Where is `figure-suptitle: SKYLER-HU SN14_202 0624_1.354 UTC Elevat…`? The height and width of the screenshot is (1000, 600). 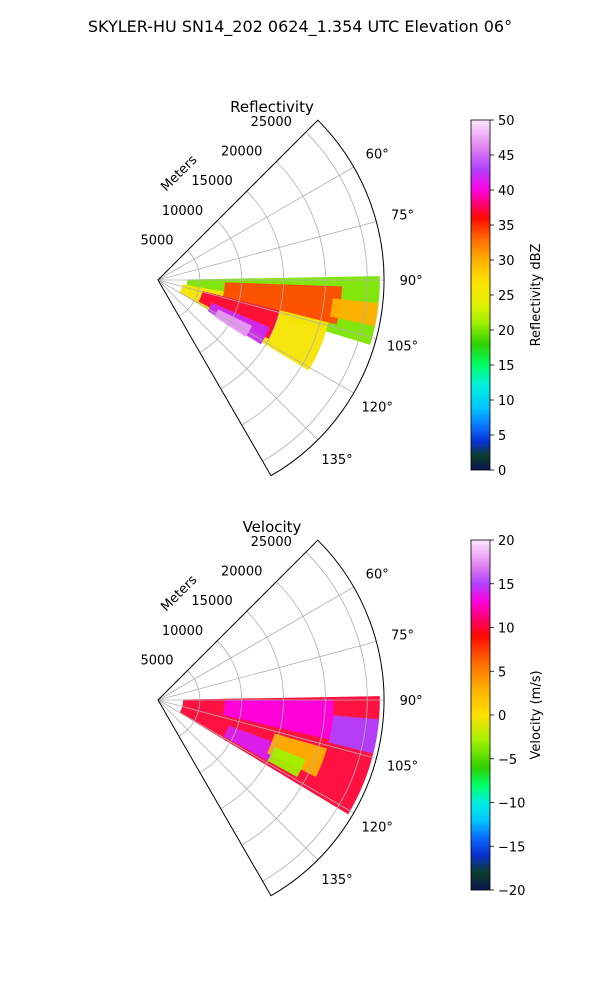
figure-suptitle: SKYLER-HU SN14_202 0624_1.354 UTC Elevat… is located at coordinates (300, 27).